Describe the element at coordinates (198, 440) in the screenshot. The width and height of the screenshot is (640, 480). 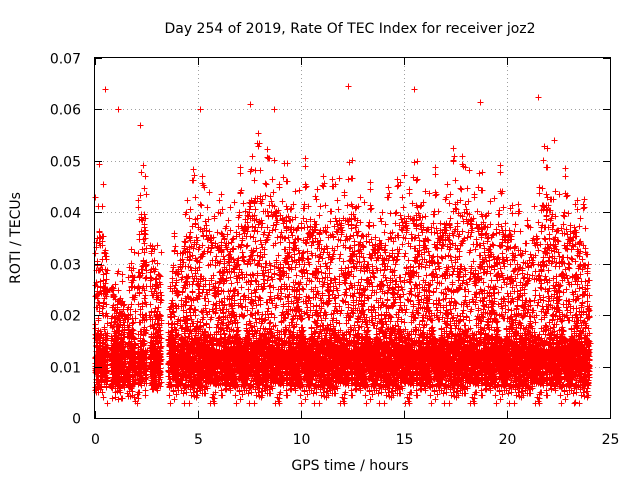
I see `x-tick-label: 5` at that location.